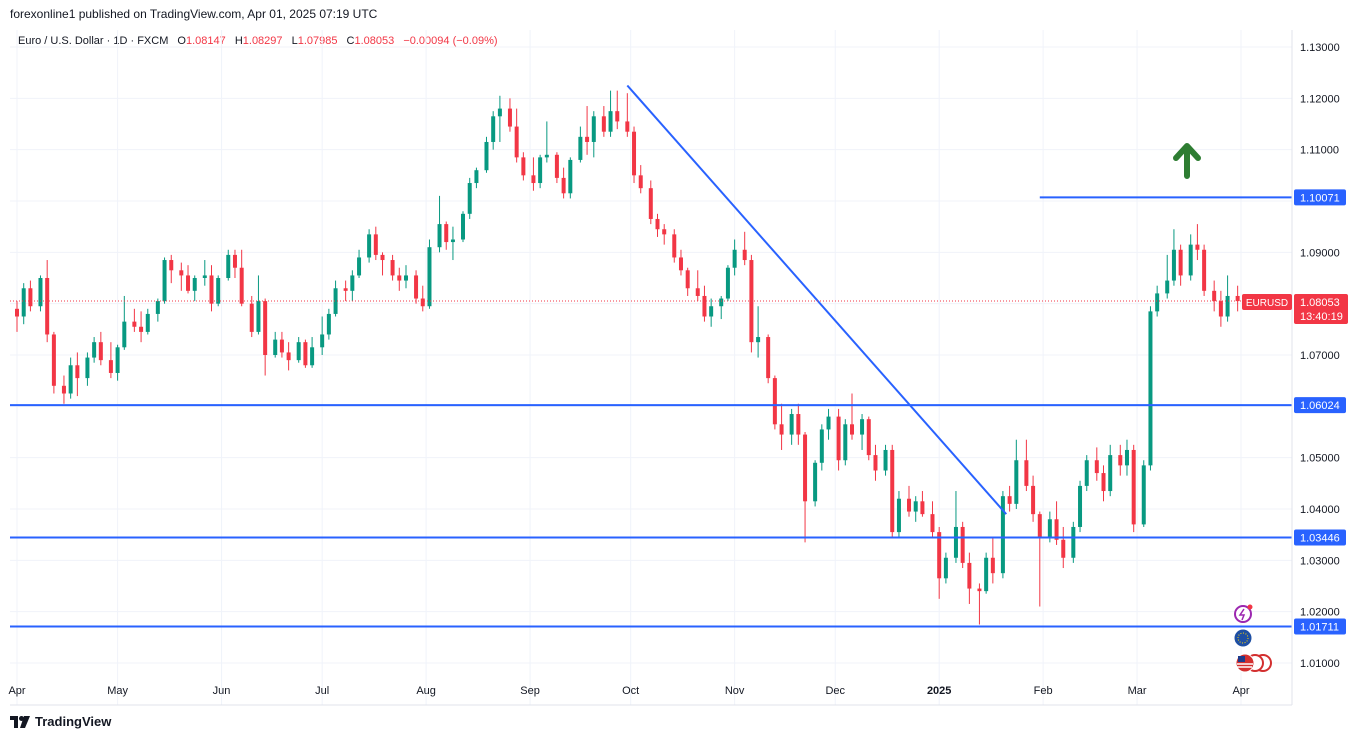 The width and height of the screenshot is (1364, 740). I want to click on event-icons, so click(1252, 638).